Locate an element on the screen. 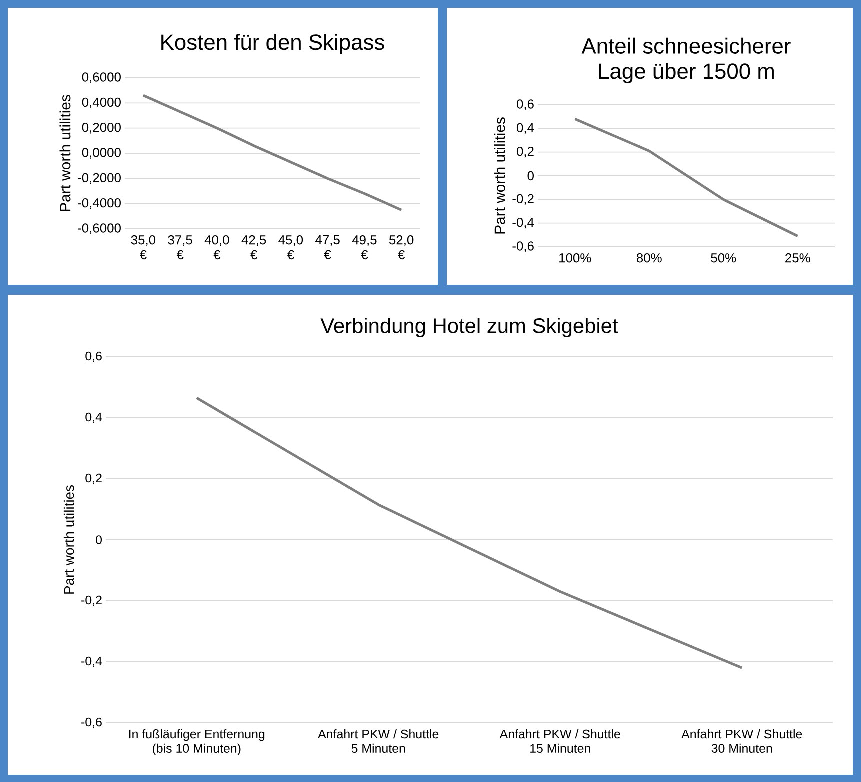  y-tick-label: 0,2000 is located at coordinates (101, 128).